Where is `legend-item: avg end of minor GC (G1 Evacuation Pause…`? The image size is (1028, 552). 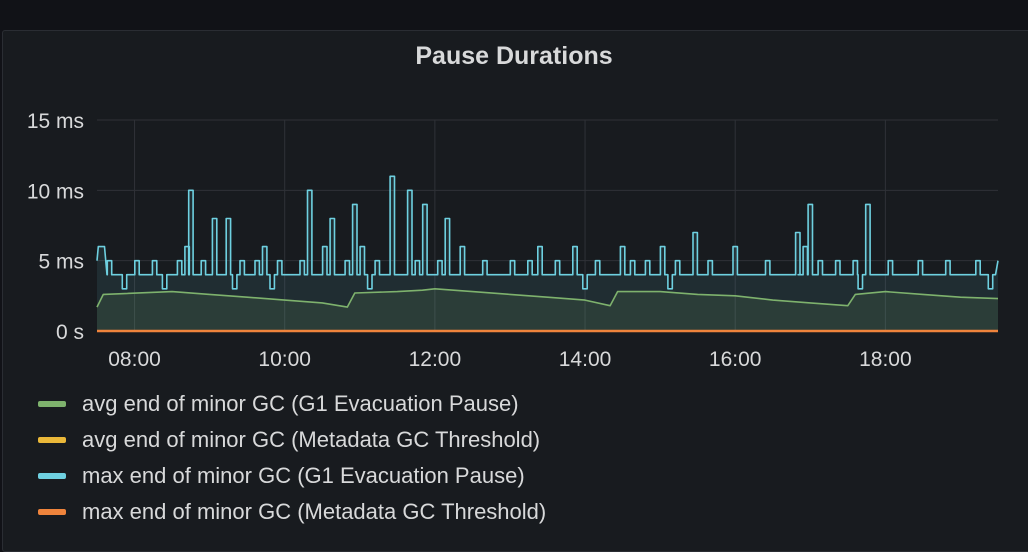 legend-item: avg end of minor GC (G1 Evacuation Pause… is located at coordinates (292, 404).